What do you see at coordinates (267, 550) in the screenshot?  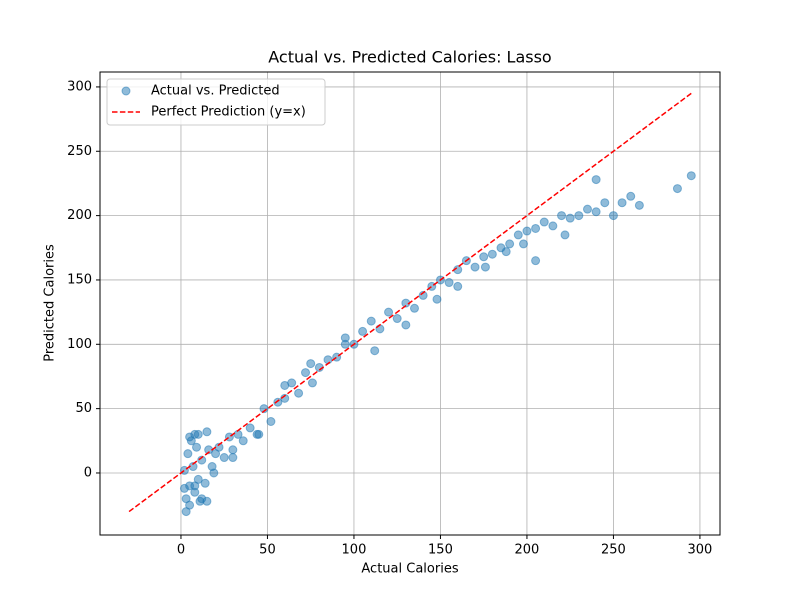 I see `x-tick-label: 50` at bounding box center [267, 550].